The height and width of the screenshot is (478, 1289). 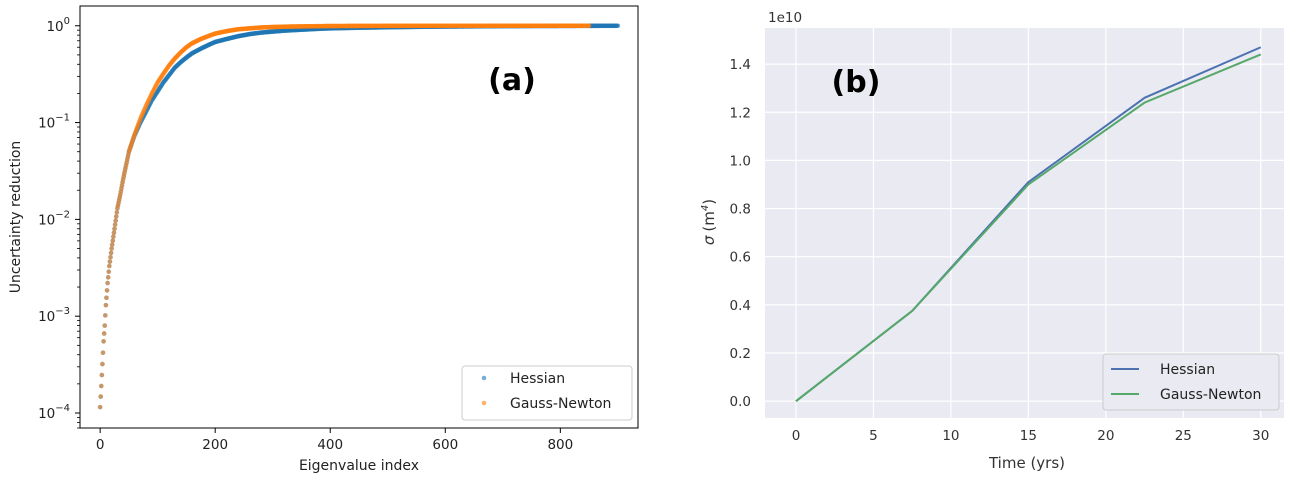 What do you see at coordinates (740, 113) in the screenshot?
I see `chart-b-ytick-label: 1.2` at bounding box center [740, 113].